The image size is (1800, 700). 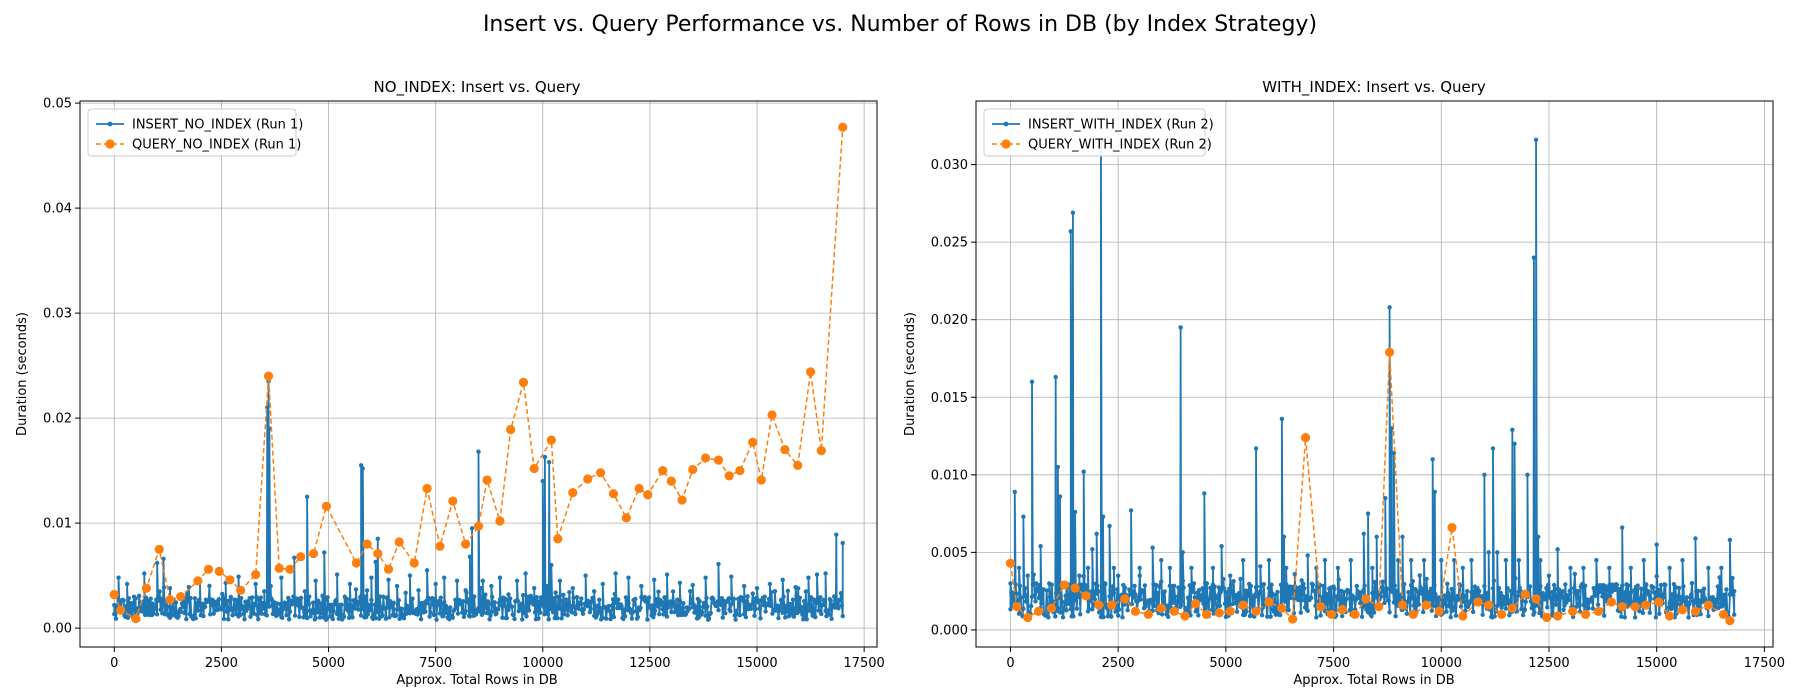 What do you see at coordinates (57, 629) in the screenshot?
I see `y-tick-label: 0.00` at bounding box center [57, 629].